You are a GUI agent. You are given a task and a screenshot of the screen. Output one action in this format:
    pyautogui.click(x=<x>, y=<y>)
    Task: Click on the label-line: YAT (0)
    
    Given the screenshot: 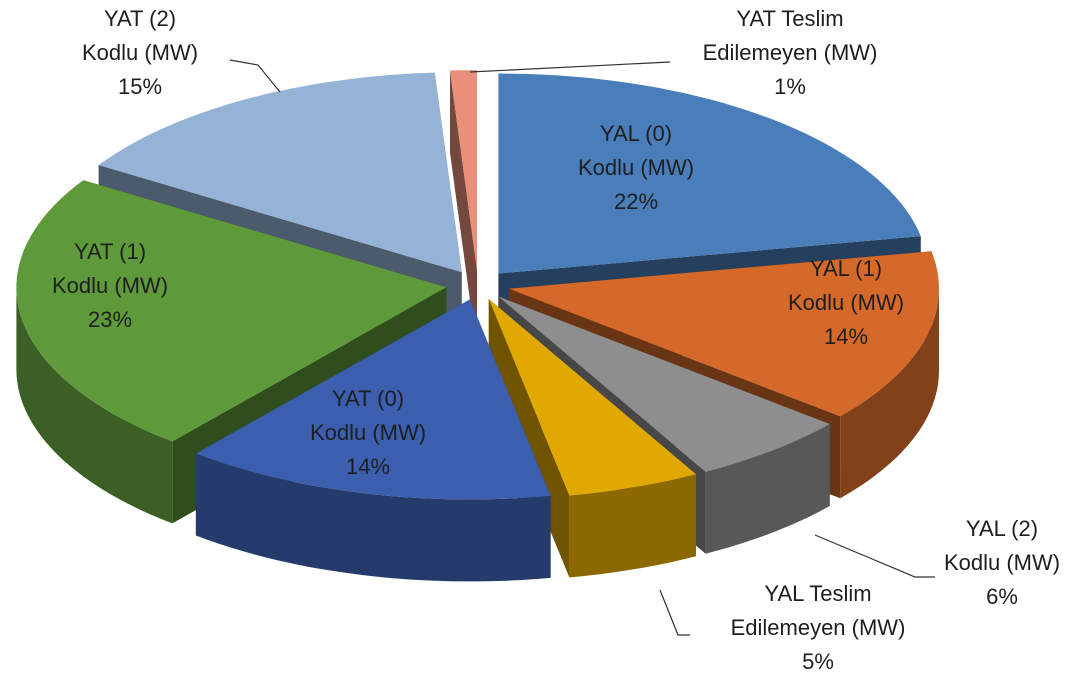 What is the action you would take?
    pyautogui.click(x=368, y=398)
    